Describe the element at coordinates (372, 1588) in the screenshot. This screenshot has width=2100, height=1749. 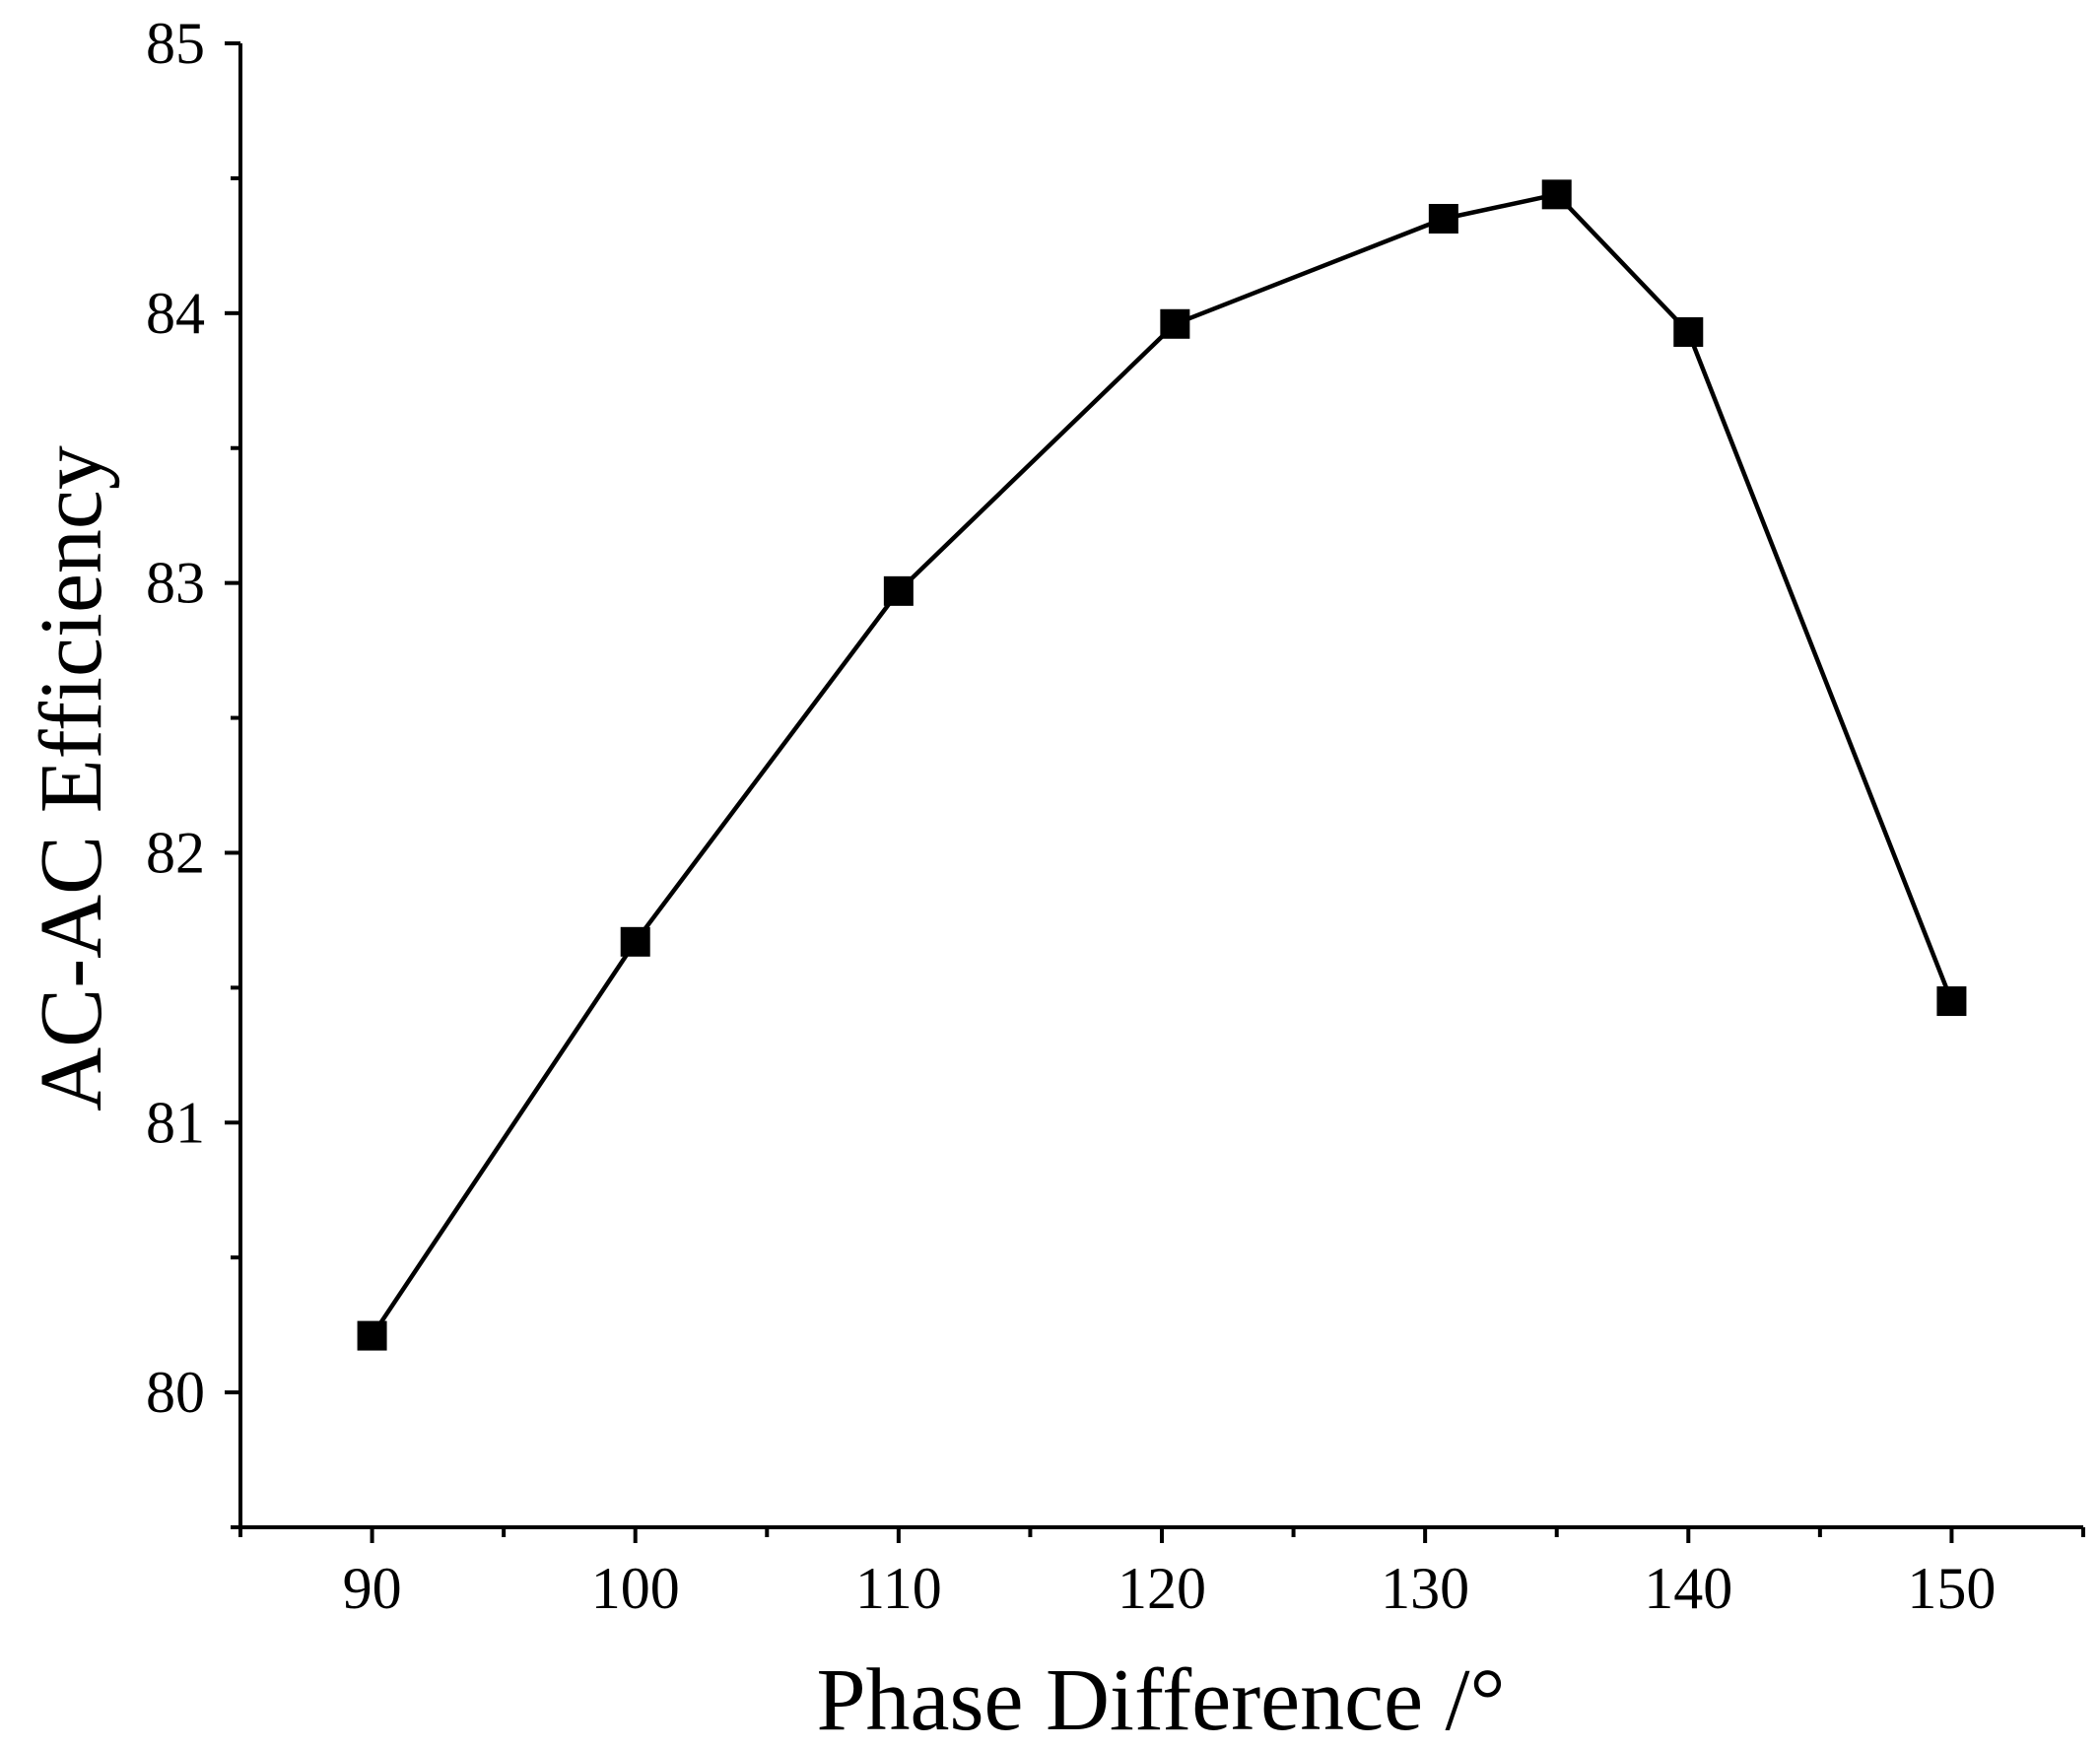
I see `x-tick-label: 90` at that location.